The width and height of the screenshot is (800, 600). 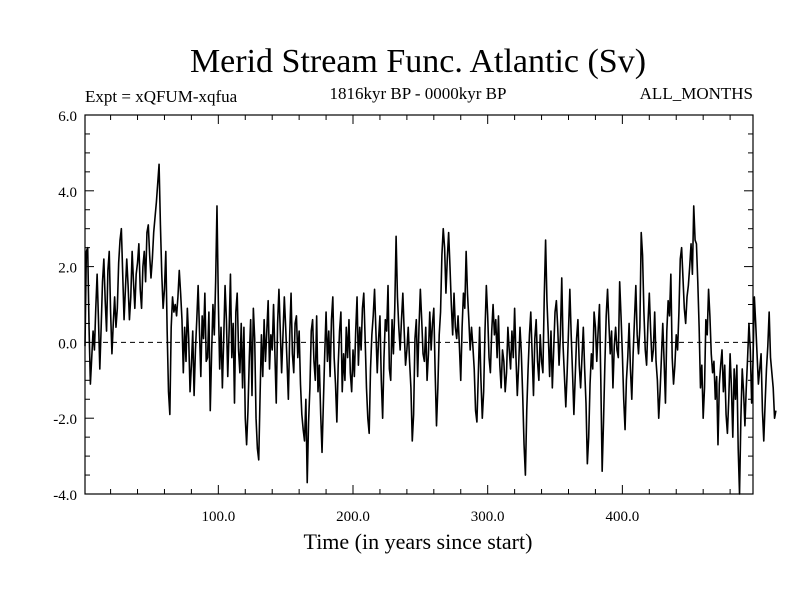 What do you see at coordinates (418, 93) in the screenshot?
I see `chart-subtitle: 1816kyr BP - 0000kyr BP` at bounding box center [418, 93].